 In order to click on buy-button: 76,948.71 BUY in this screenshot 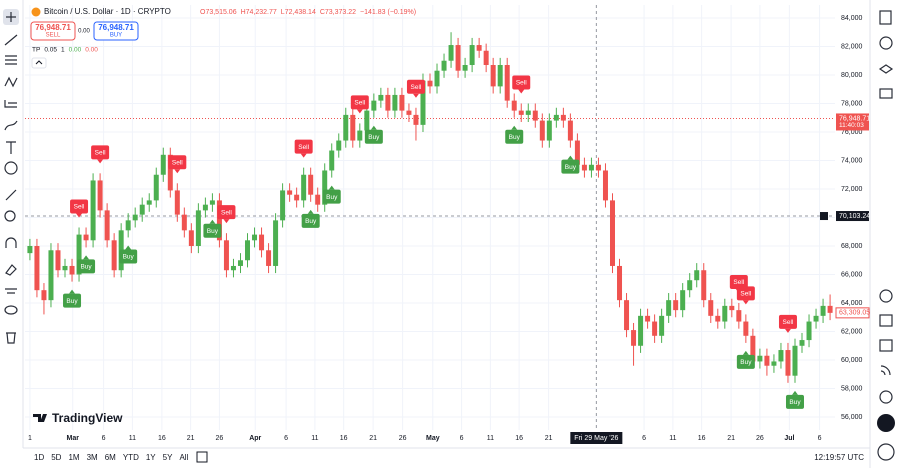, I will do `click(116, 31)`.